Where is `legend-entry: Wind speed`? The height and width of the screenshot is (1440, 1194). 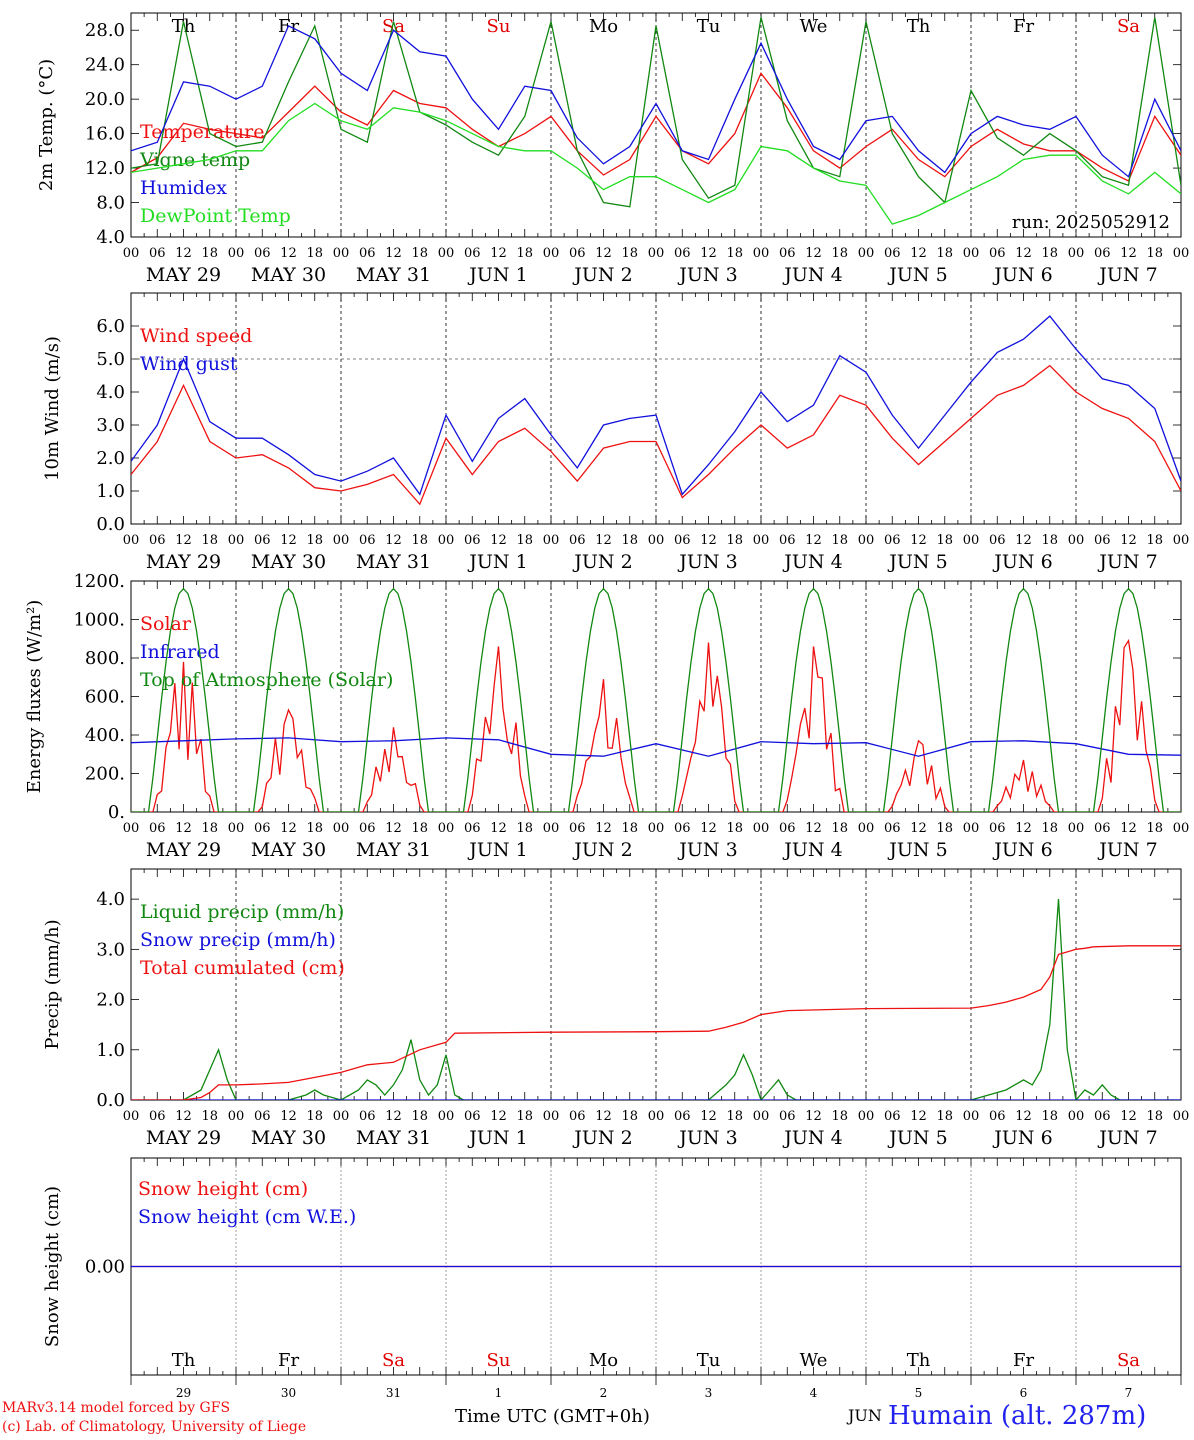 legend-entry: Wind speed is located at coordinates (196, 336).